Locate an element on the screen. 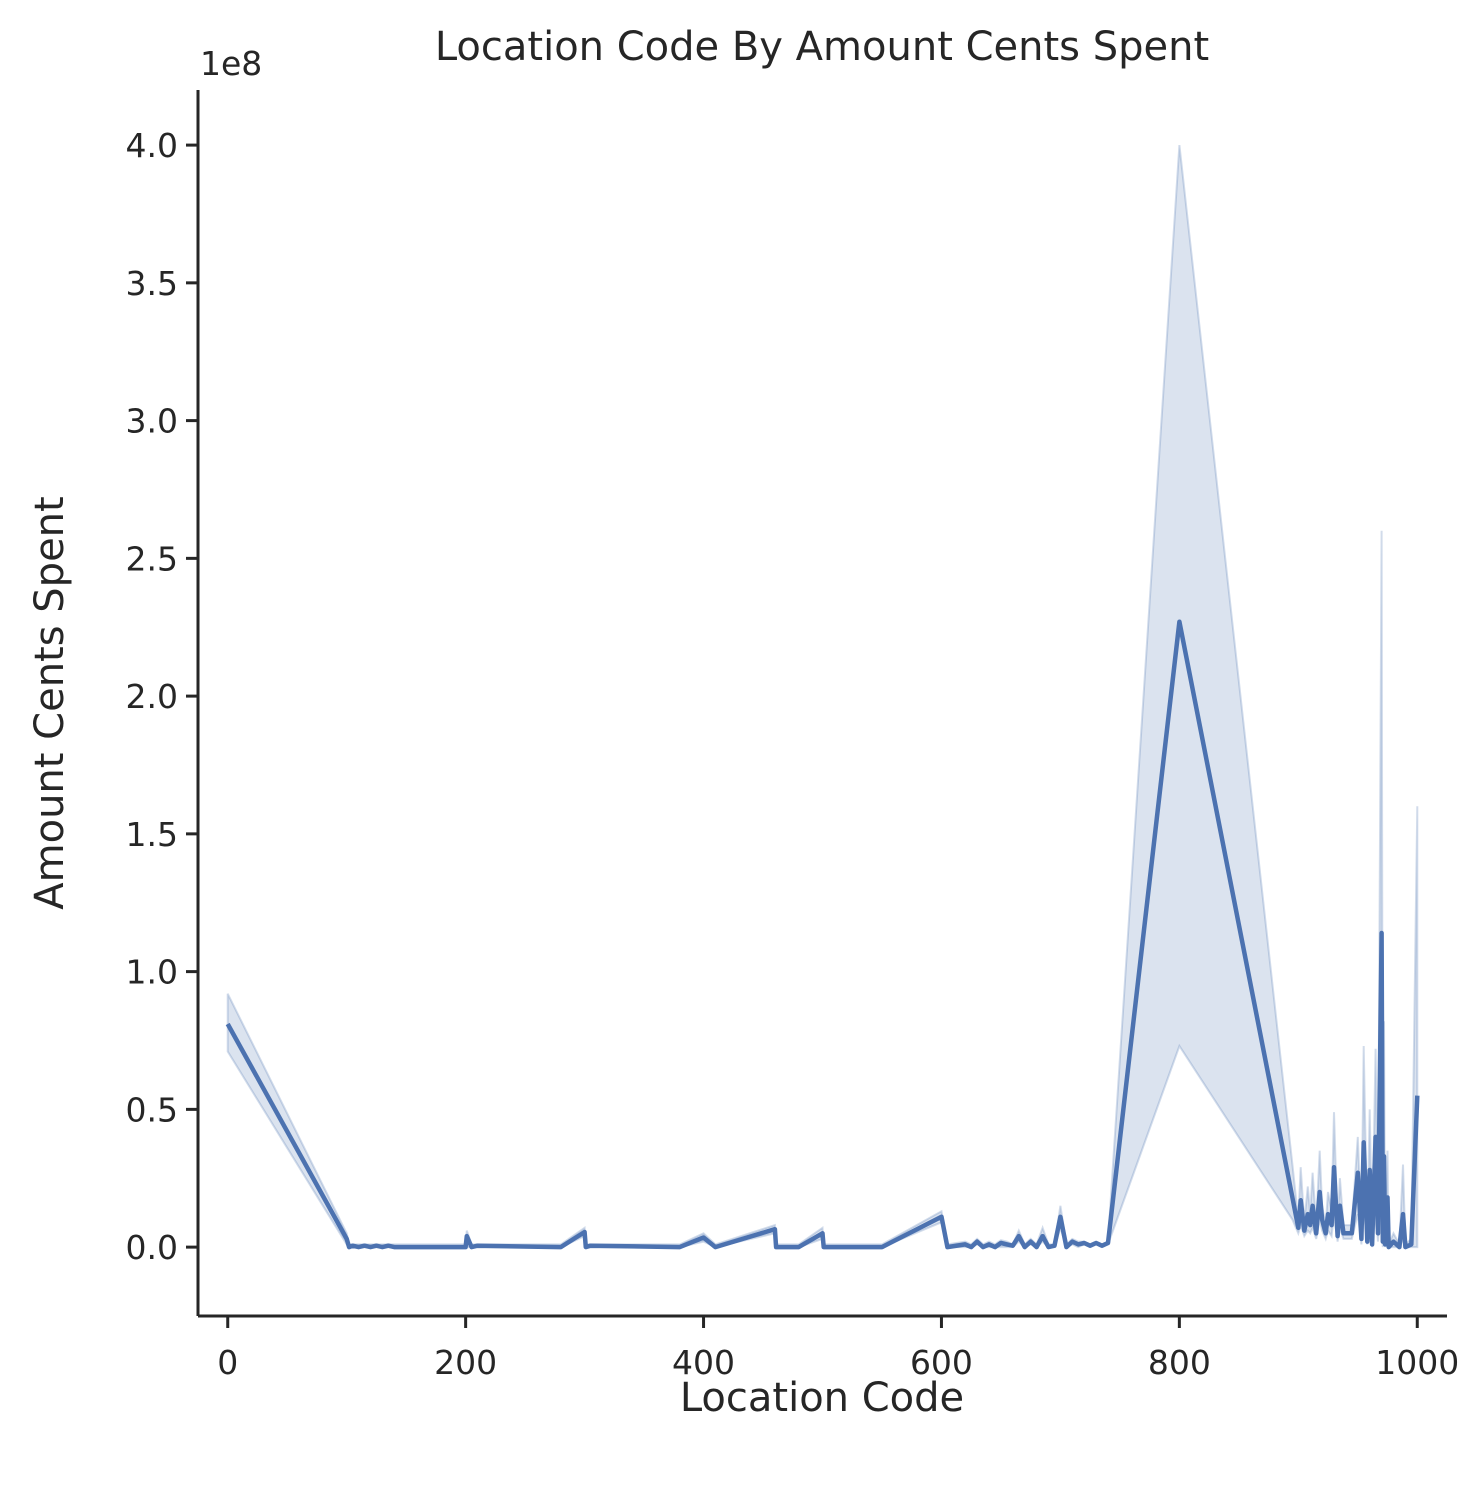 The height and width of the screenshot is (1489, 1474). x-tick-label: 200 is located at coordinates (465, 1362).